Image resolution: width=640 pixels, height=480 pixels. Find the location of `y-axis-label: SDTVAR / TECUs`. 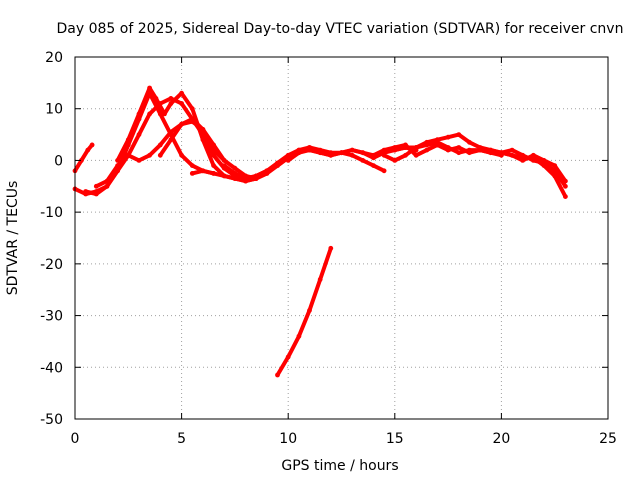

y-axis-label: SDTVAR / TECUs is located at coordinates (13, 238).